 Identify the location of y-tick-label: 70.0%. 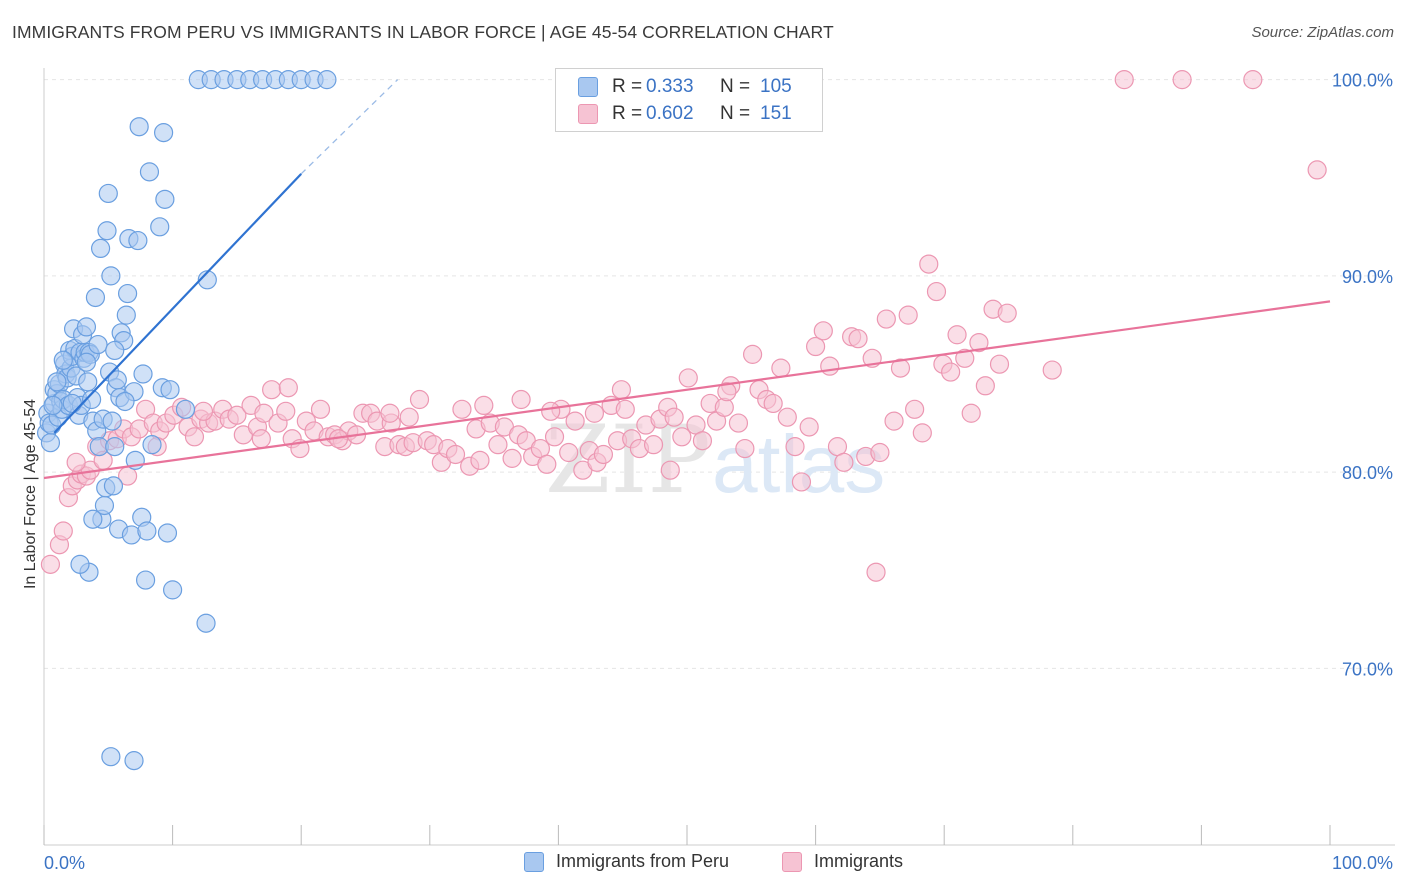
(1367, 669).